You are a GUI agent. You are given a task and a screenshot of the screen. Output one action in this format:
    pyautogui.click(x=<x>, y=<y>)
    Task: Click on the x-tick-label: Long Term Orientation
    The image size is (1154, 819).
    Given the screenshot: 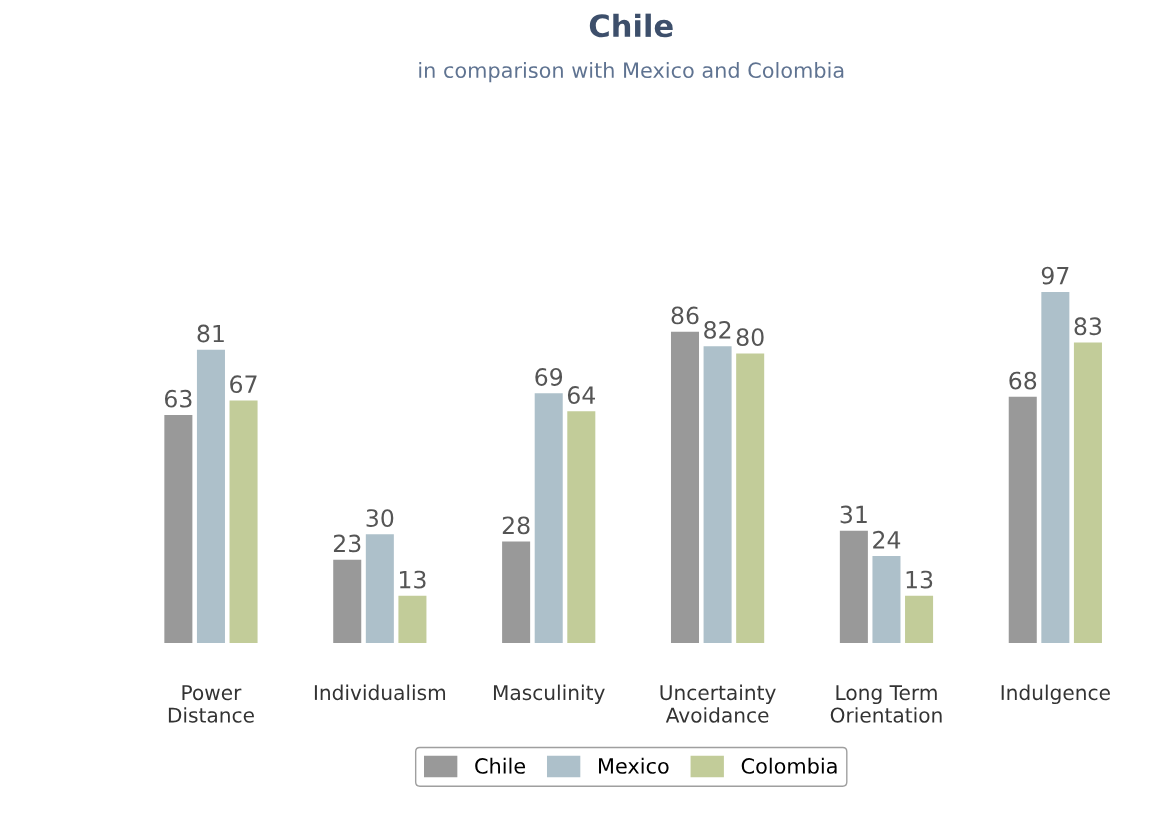 What is the action you would take?
    pyautogui.click(x=886, y=704)
    